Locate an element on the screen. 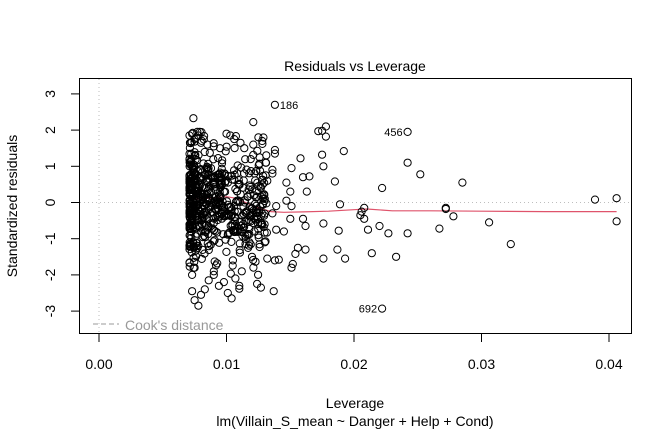 Image resolution: width=672 pixels, height=432 pixels. x-tick-label: 0.02 is located at coordinates (353, 364).